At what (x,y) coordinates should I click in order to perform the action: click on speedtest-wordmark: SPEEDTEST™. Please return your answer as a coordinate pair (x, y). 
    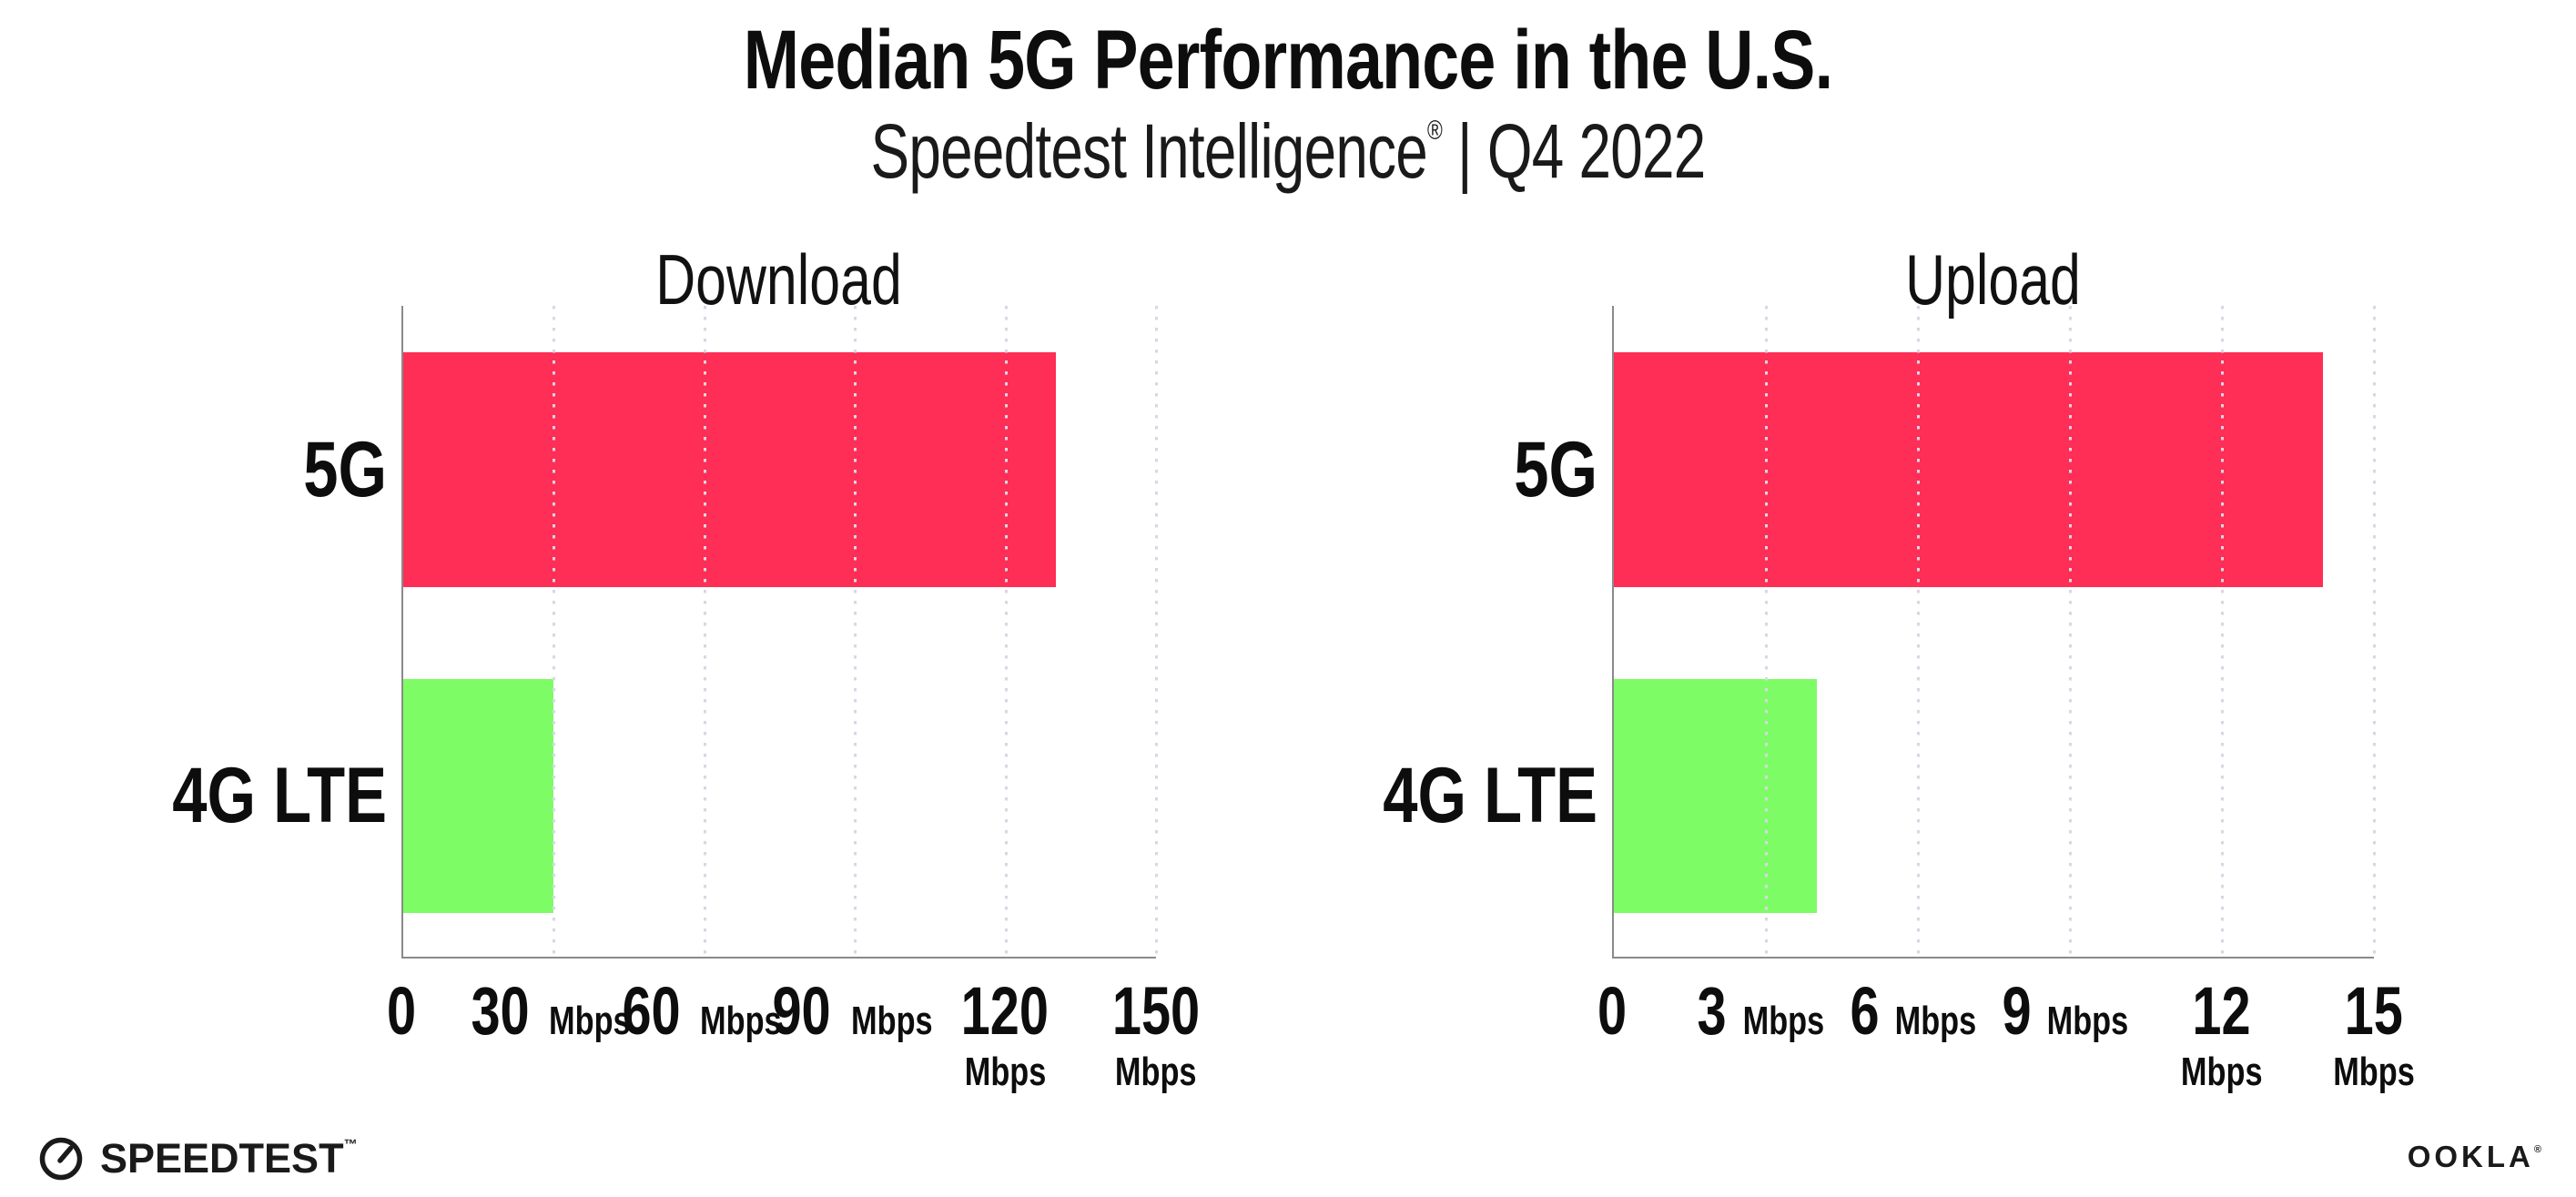
    Looking at the image, I should click on (229, 1159).